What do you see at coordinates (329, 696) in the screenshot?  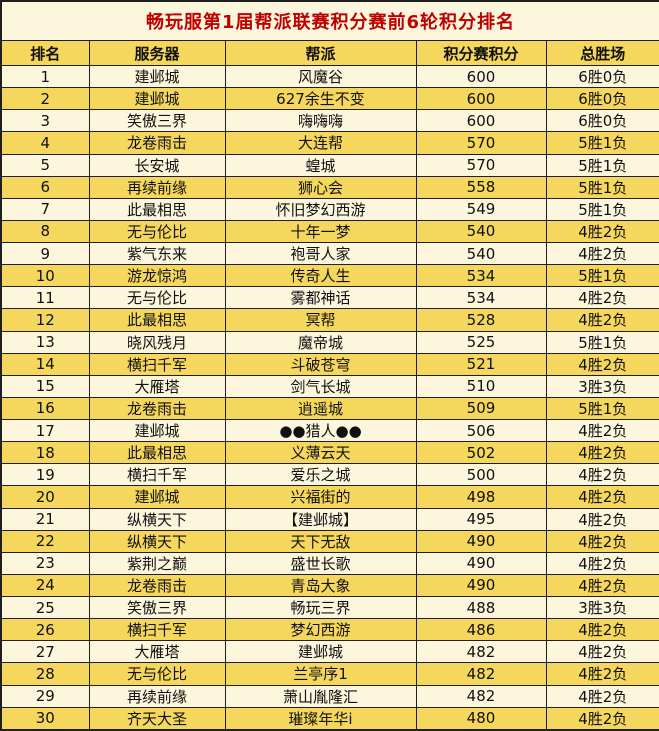 I see `table-row: 29 再续前缘 萧山胤隆汇 482 4胜2负` at bounding box center [329, 696].